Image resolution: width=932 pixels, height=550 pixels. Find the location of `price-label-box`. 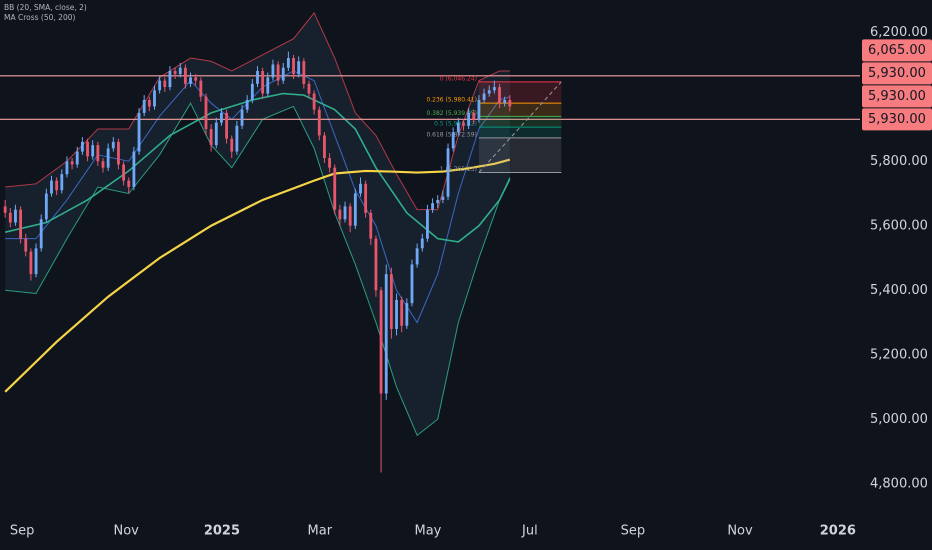

price-label-box is located at coordinates (897, 96).